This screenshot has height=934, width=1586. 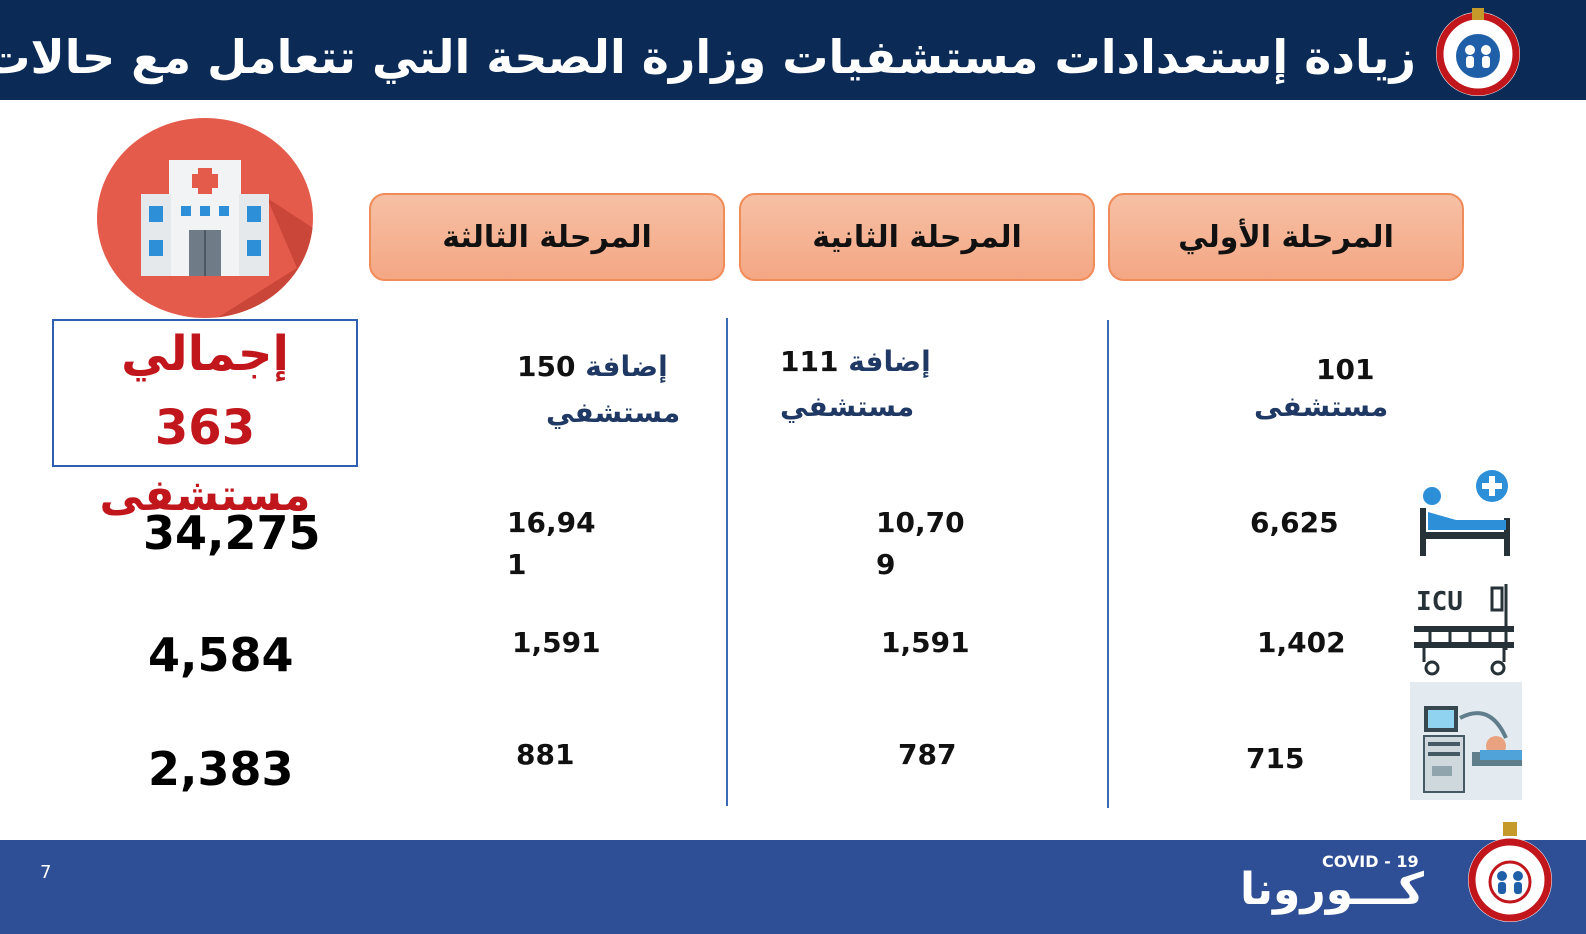 What do you see at coordinates (46, 872) in the screenshot?
I see `page-number: 7` at bounding box center [46, 872].